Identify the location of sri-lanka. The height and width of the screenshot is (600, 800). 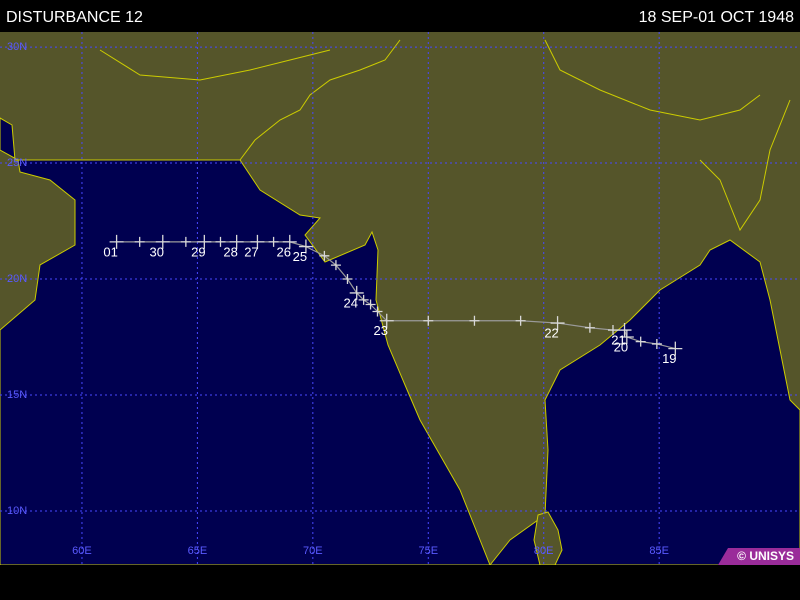
(548, 538).